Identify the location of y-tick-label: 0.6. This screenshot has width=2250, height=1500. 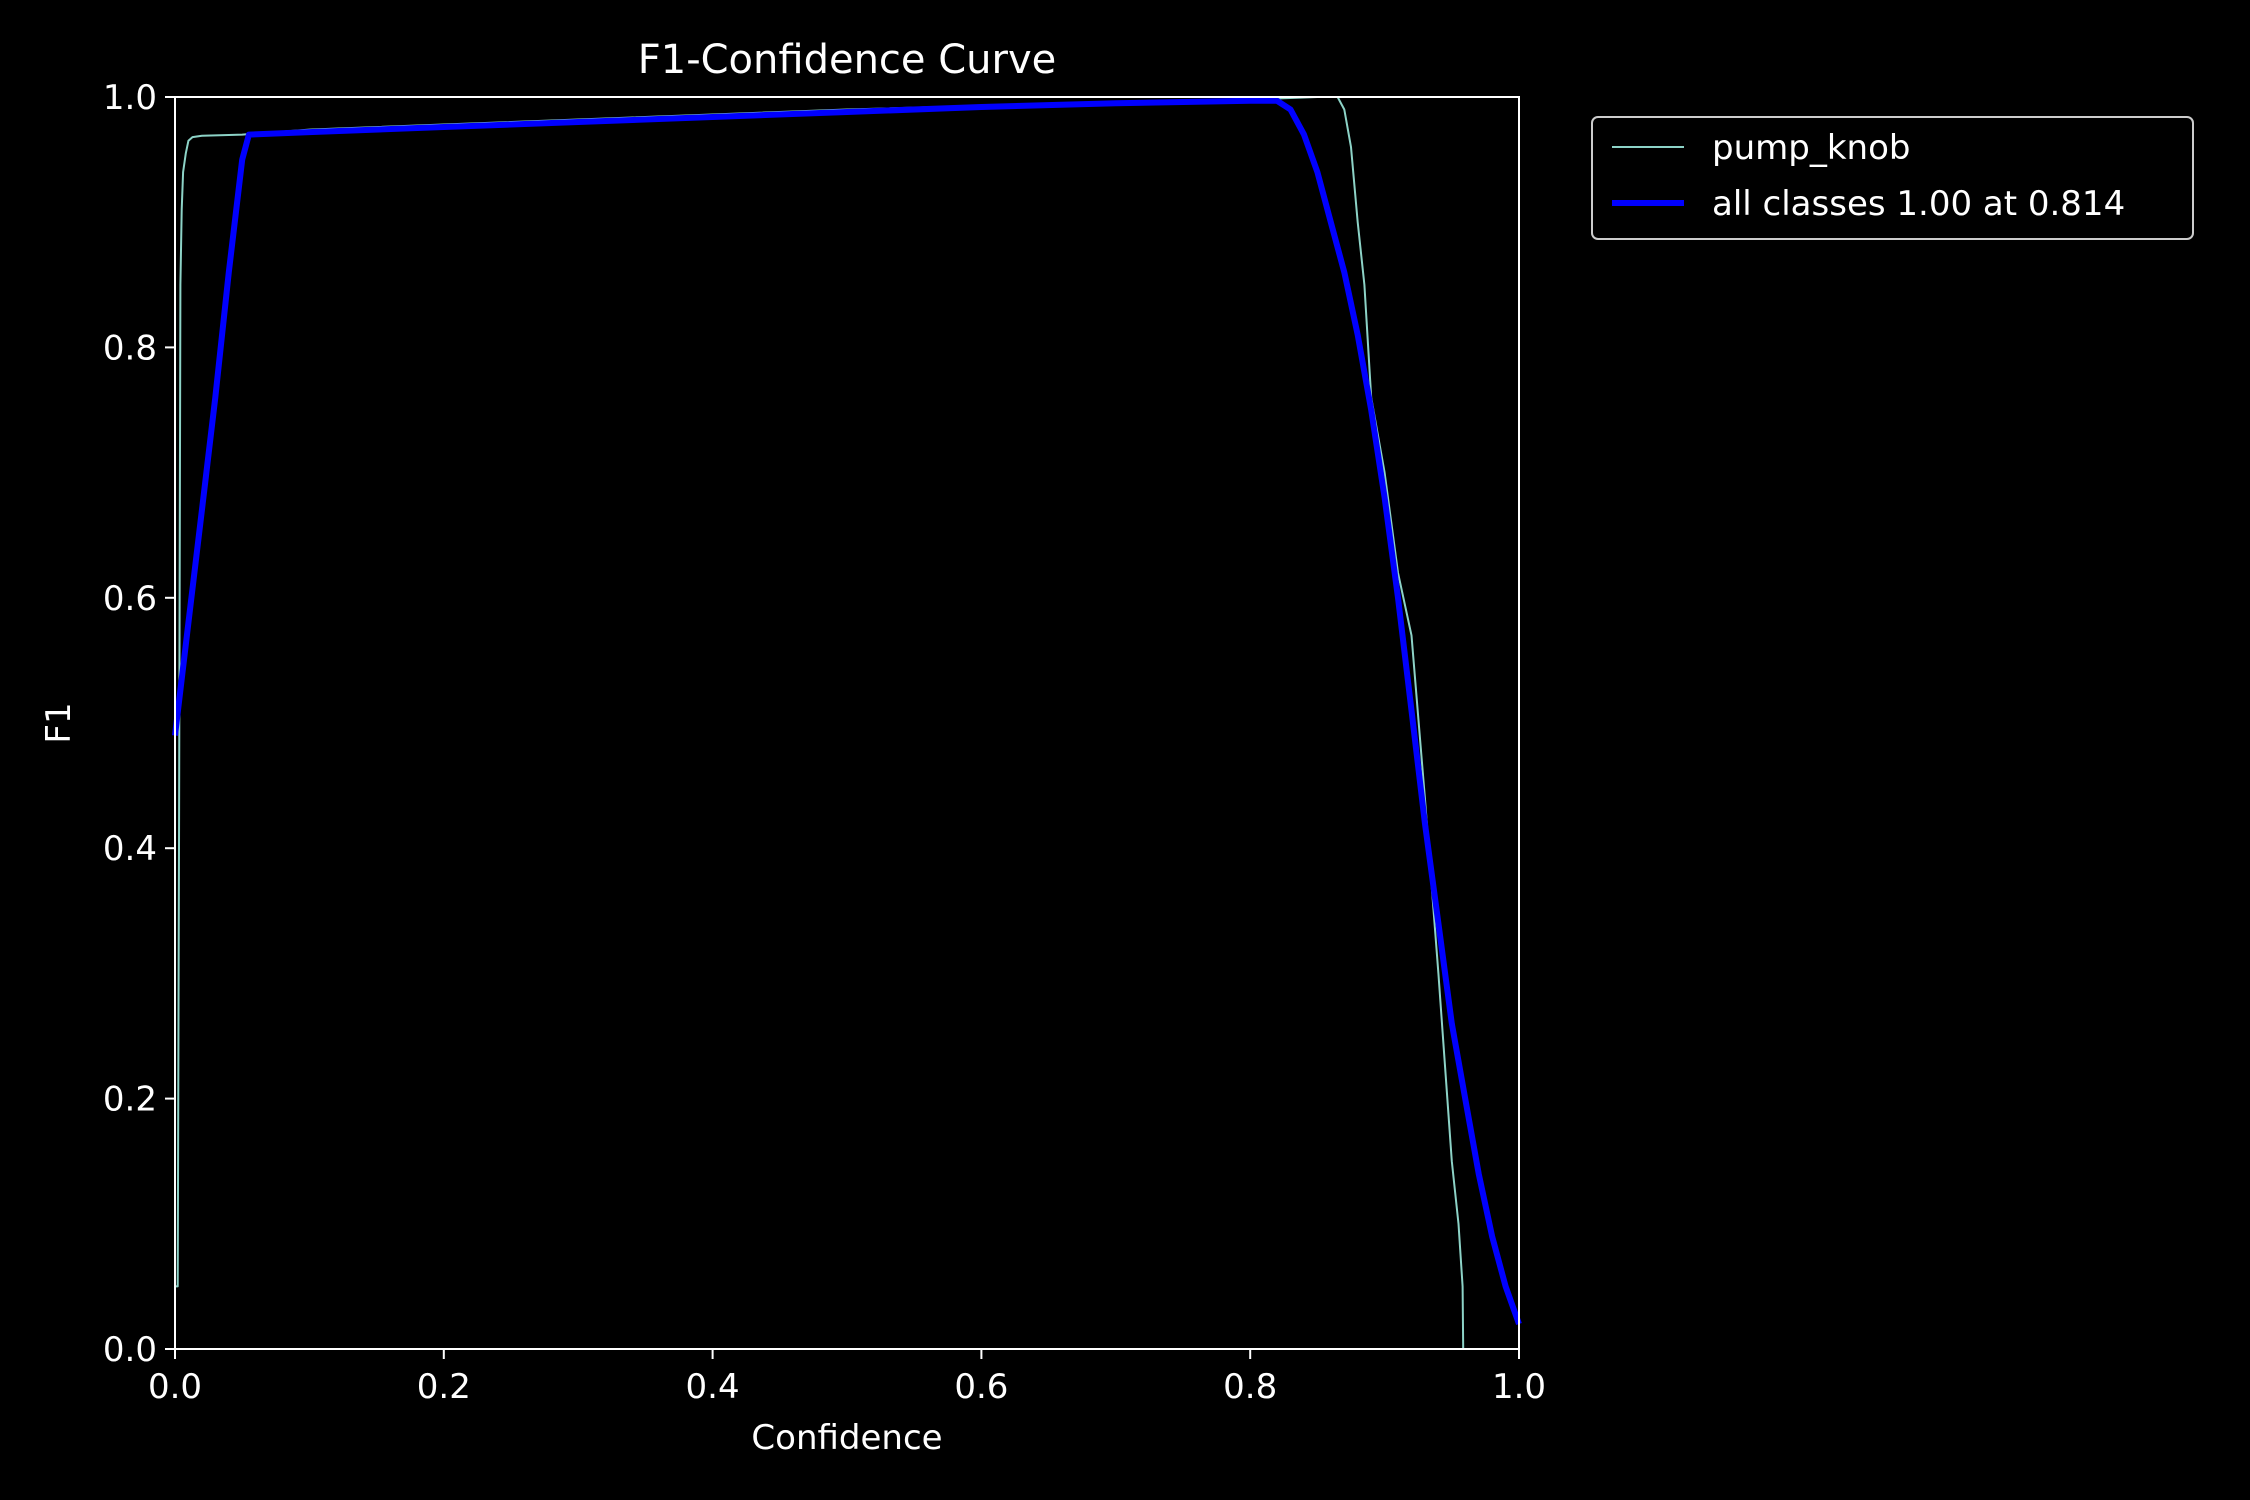
(130, 599).